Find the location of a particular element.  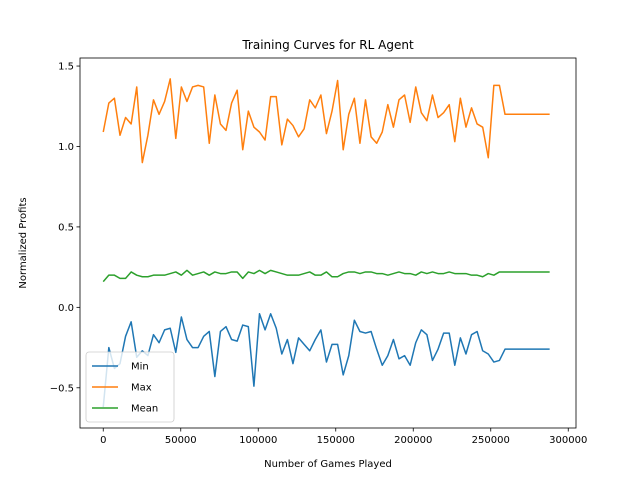

legend-label-max: Max is located at coordinates (141, 388).